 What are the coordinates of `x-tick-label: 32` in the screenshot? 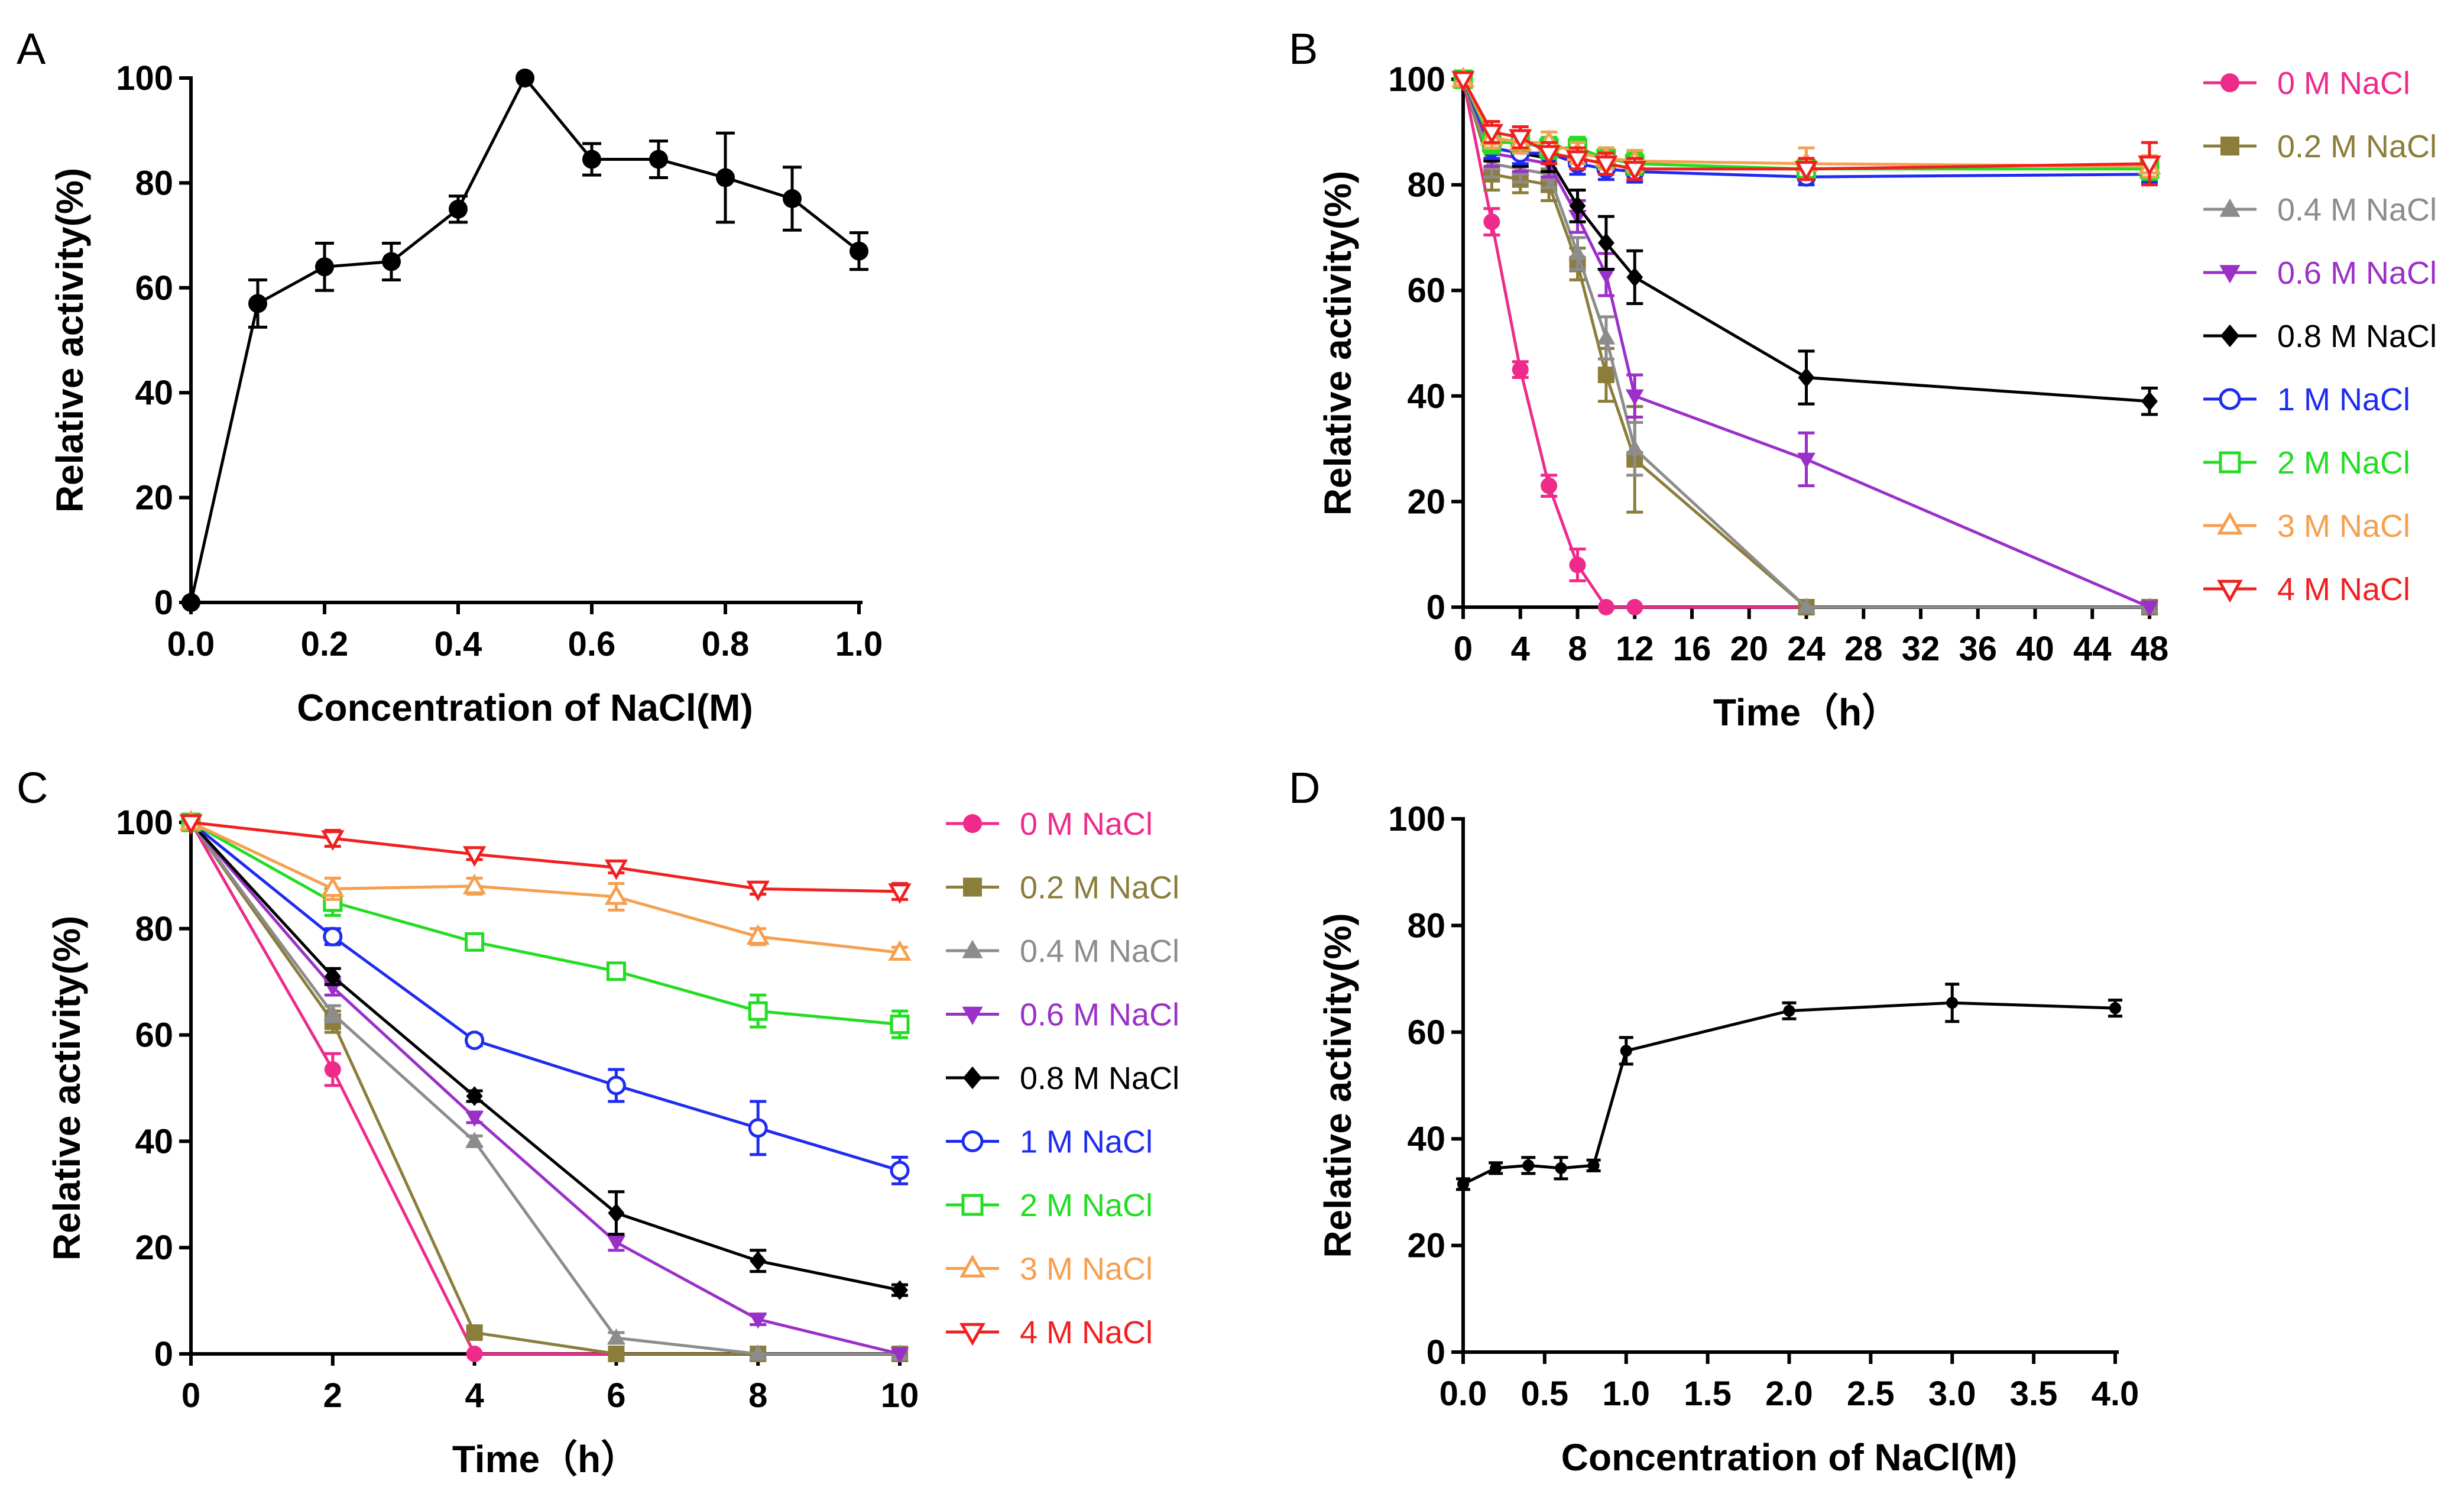 It's located at (1921, 649).